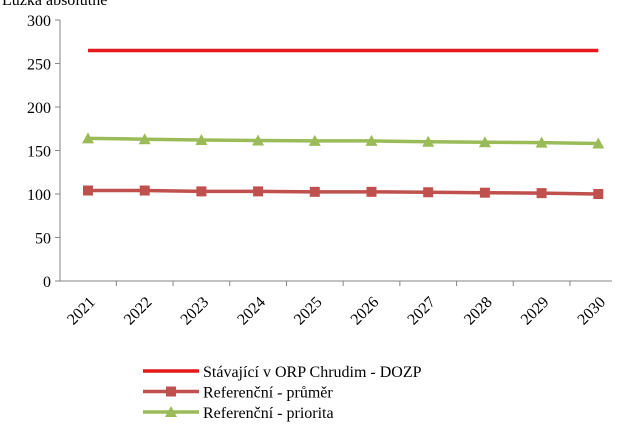 The width and height of the screenshot is (619, 427). What do you see at coordinates (39, 108) in the screenshot?
I see `y-tick-label: 200` at bounding box center [39, 108].